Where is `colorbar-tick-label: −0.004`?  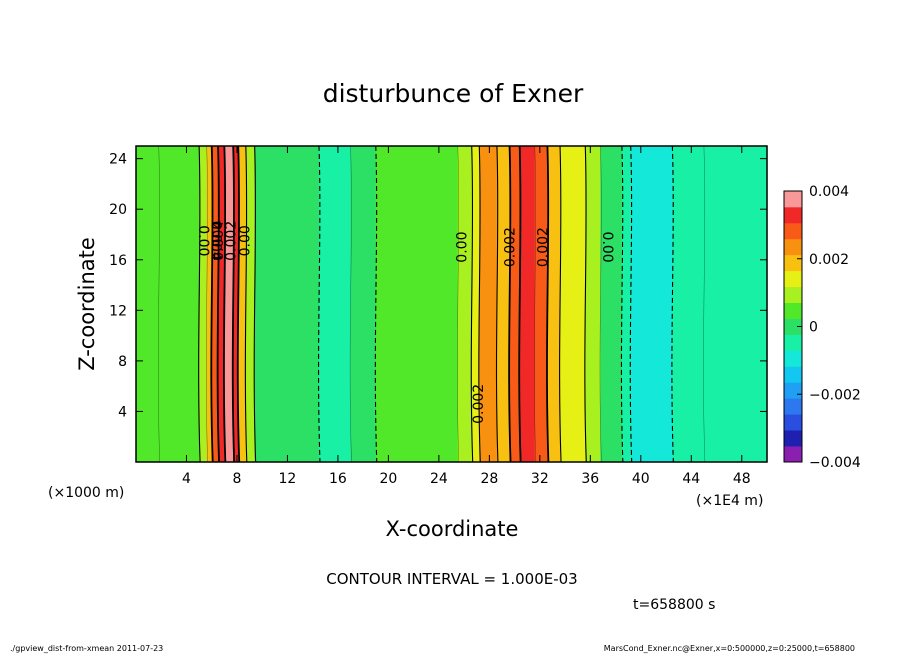
colorbar-tick-label: −0.004 is located at coordinates (835, 463).